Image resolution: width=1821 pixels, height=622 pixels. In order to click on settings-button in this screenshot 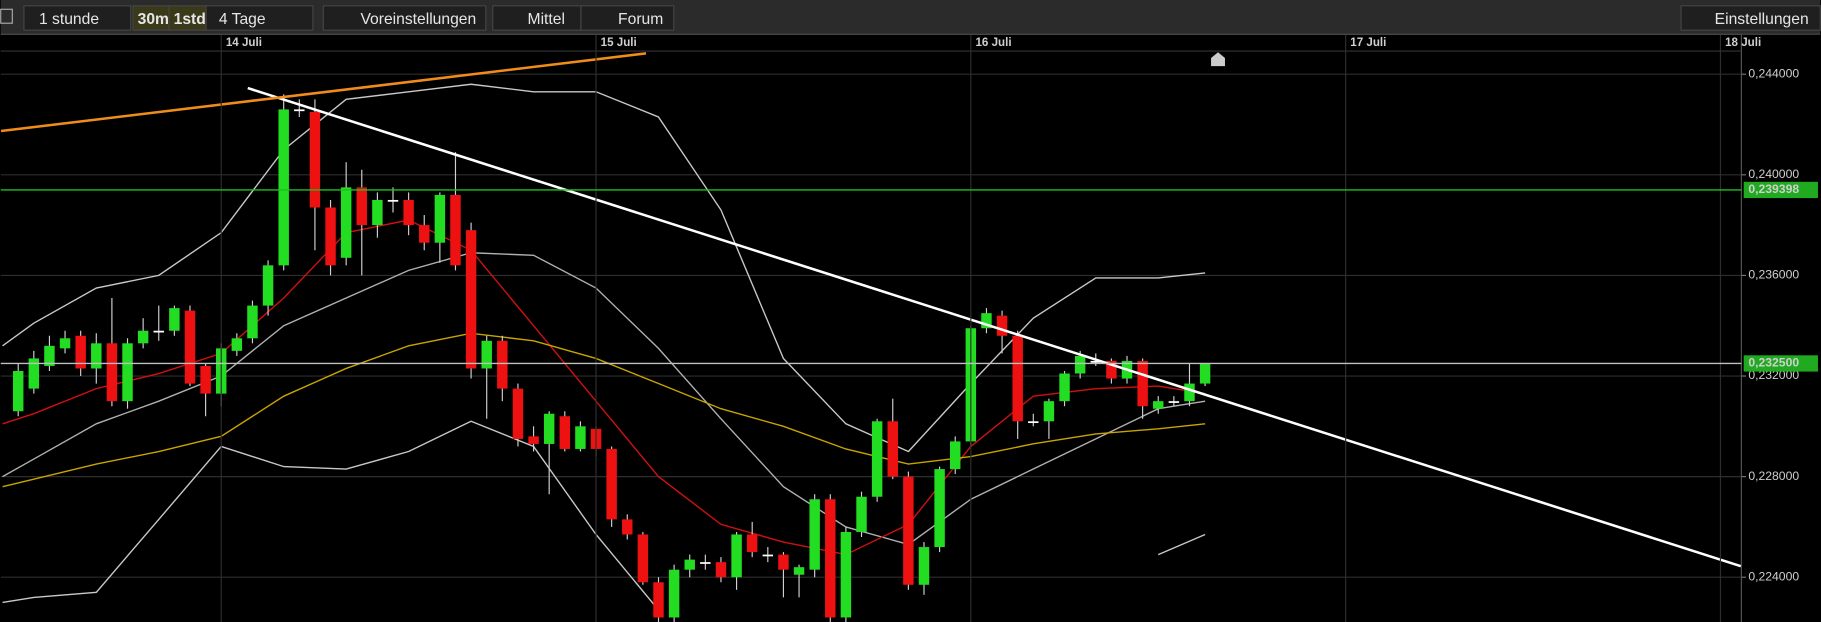, I will do `click(1750, 18)`.